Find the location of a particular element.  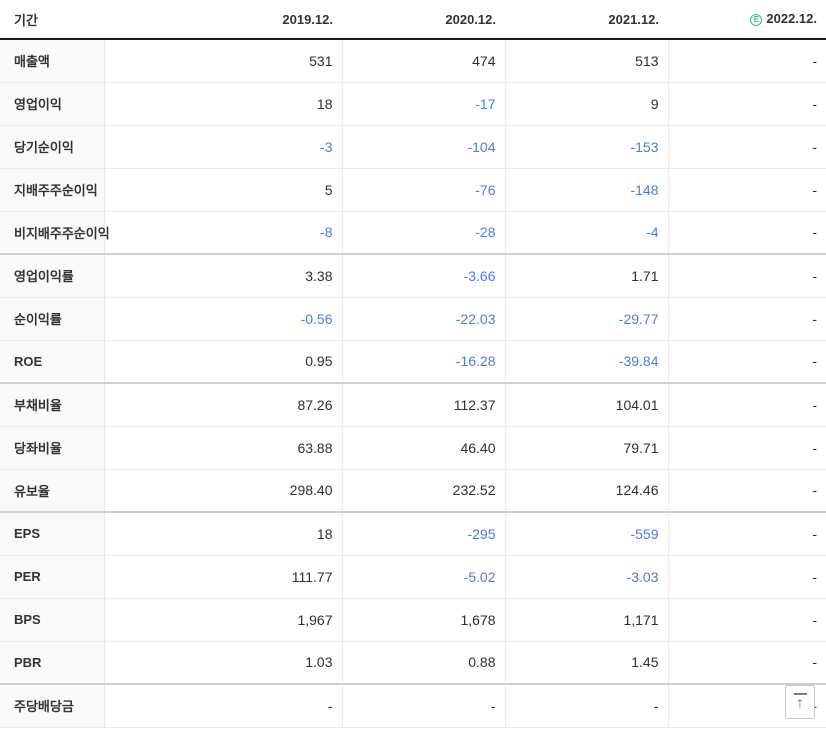

cell-value: 46.40 is located at coordinates (423, 447).